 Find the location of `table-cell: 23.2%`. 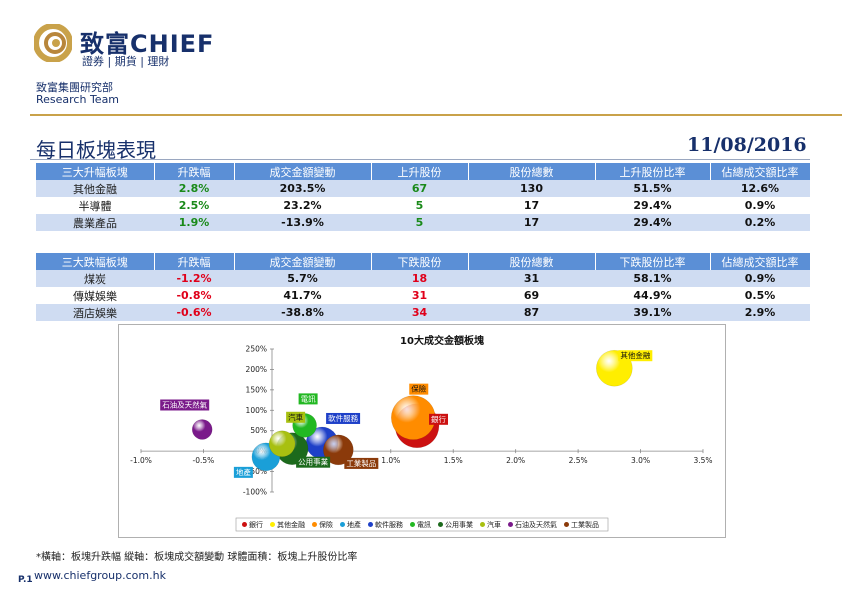

table-cell: 23.2% is located at coordinates (302, 205).